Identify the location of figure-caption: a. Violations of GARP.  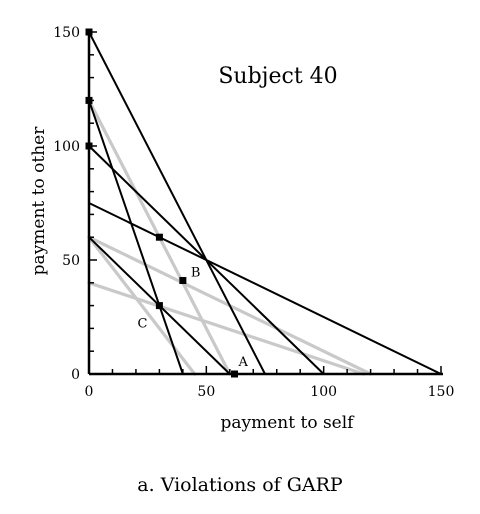
(240, 485).